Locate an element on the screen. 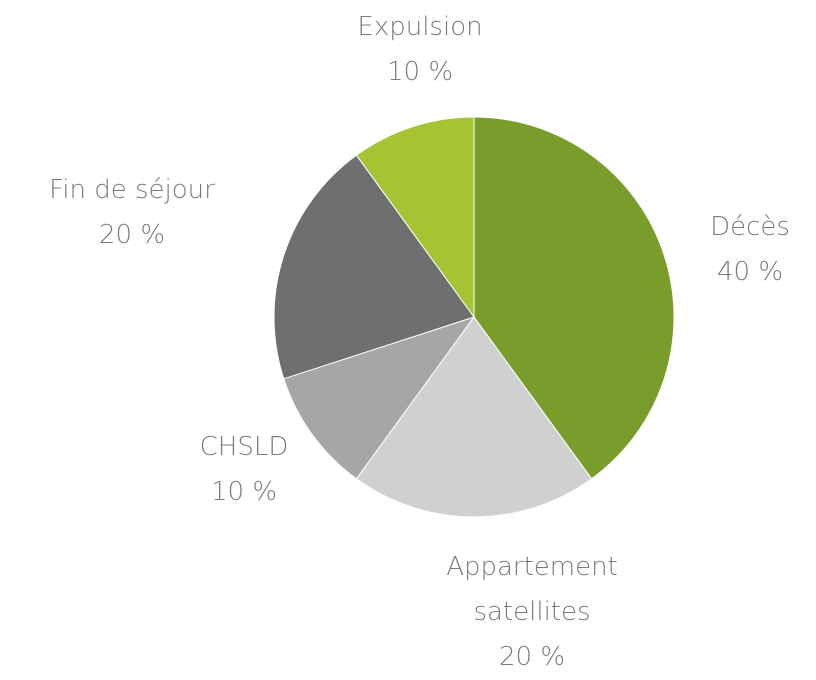  slice-label: Appartement satellites 20 % is located at coordinates (532, 612).